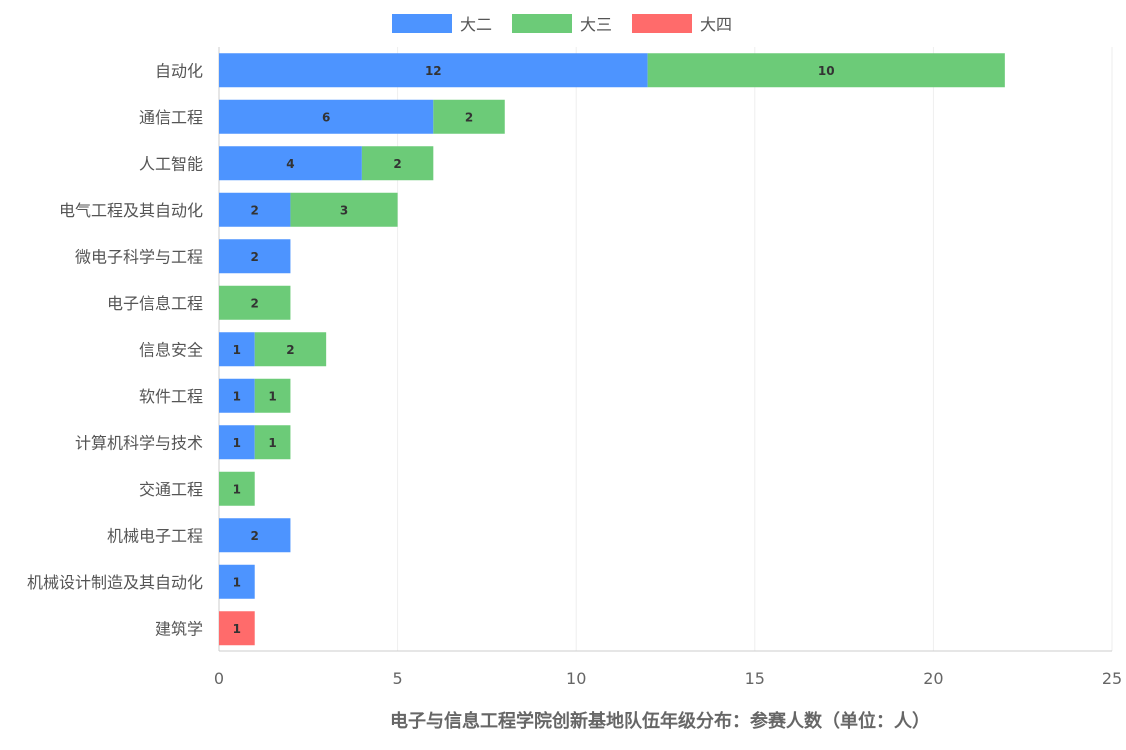 The width and height of the screenshot is (1126, 750). Describe the element at coordinates (171, 396) in the screenshot. I see `category-label: 软件工程` at that location.